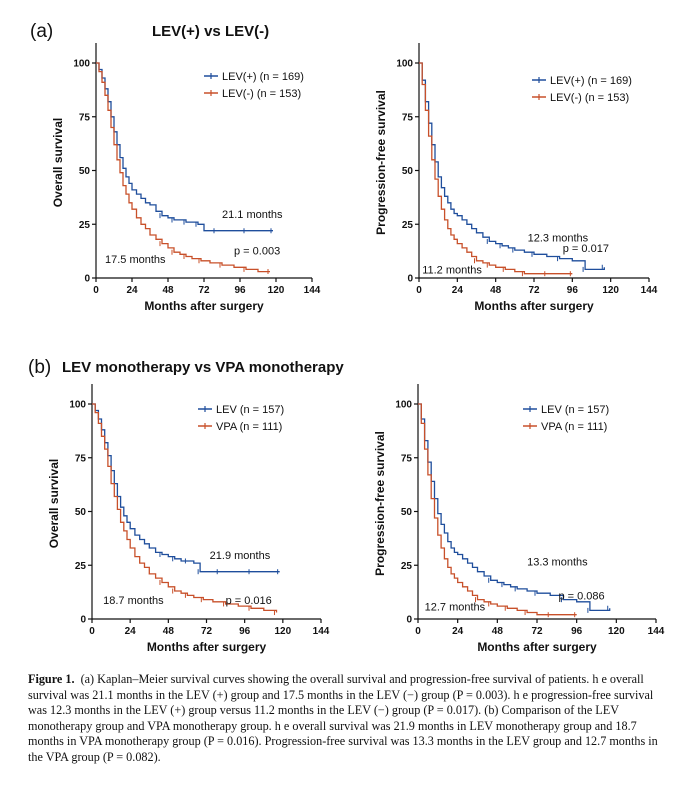  I want to click on chart4-annotation-3: p = 0.086, so click(581, 597).